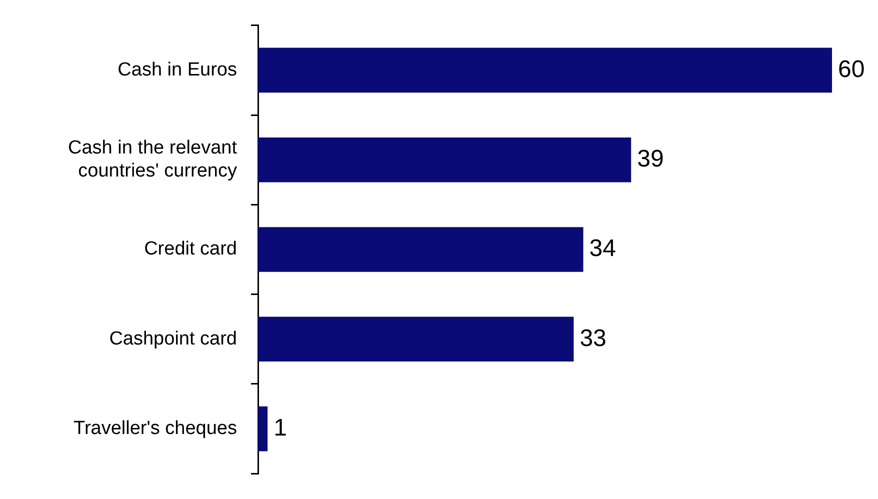  Describe the element at coordinates (593, 338) in the screenshot. I see `data-label: 33` at that location.